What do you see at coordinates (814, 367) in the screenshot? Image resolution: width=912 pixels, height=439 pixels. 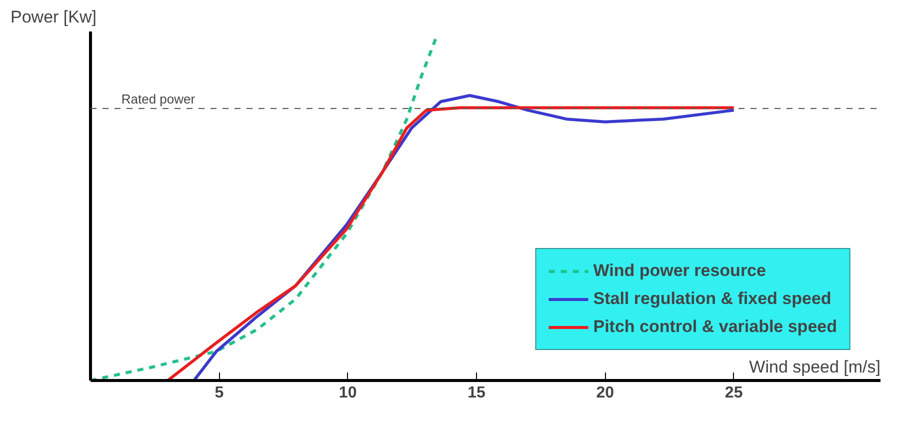 I see `x-axis-title: Wind speed [m/s]` at bounding box center [814, 367].